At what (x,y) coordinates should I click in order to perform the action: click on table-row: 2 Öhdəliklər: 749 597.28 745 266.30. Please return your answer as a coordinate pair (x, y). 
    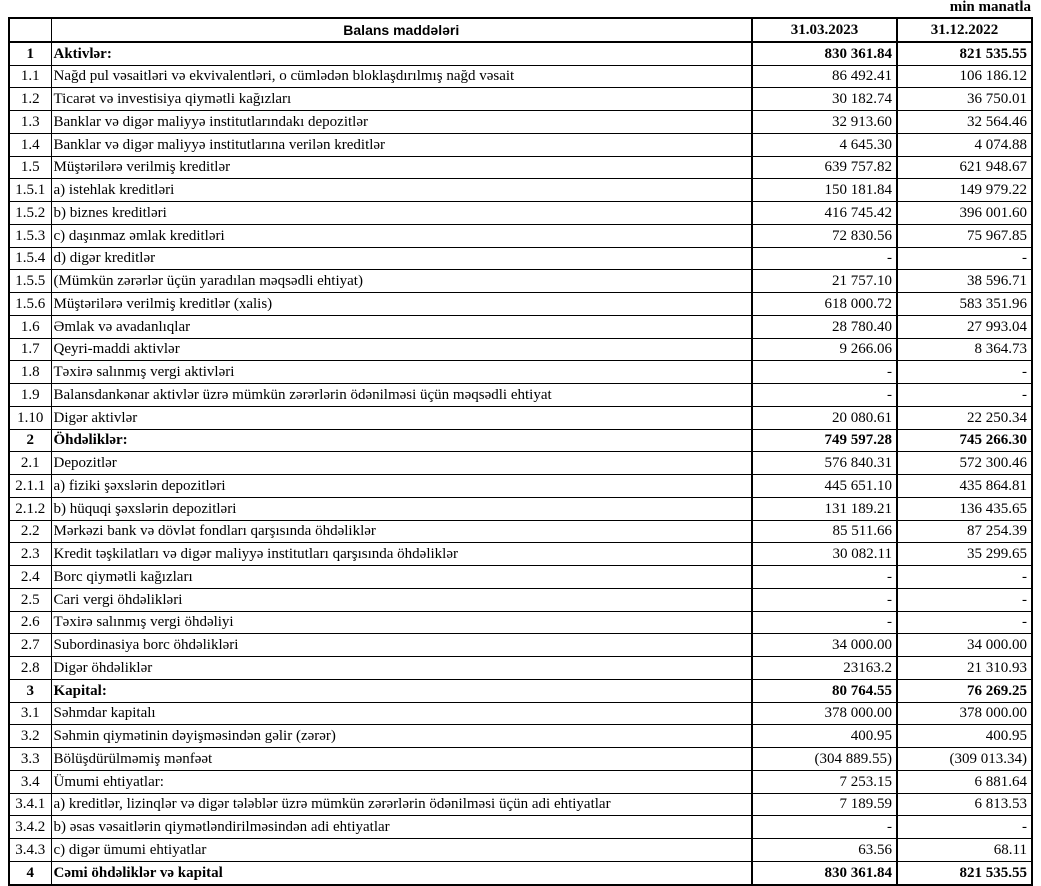
    Looking at the image, I should click on (520, 440).